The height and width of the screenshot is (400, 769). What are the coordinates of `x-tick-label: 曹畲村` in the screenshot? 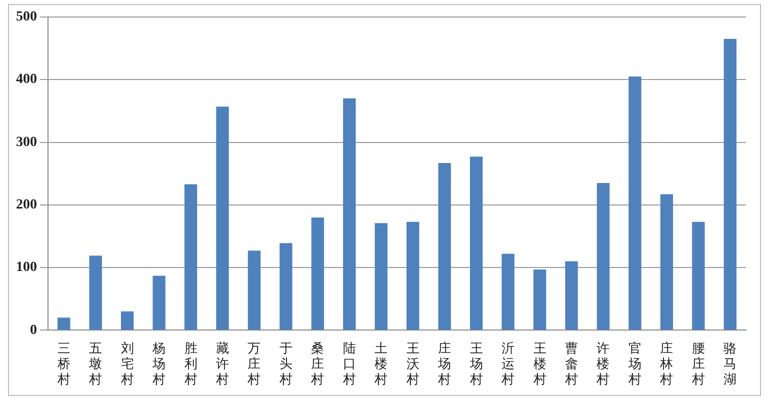 It's located at (571, 364).